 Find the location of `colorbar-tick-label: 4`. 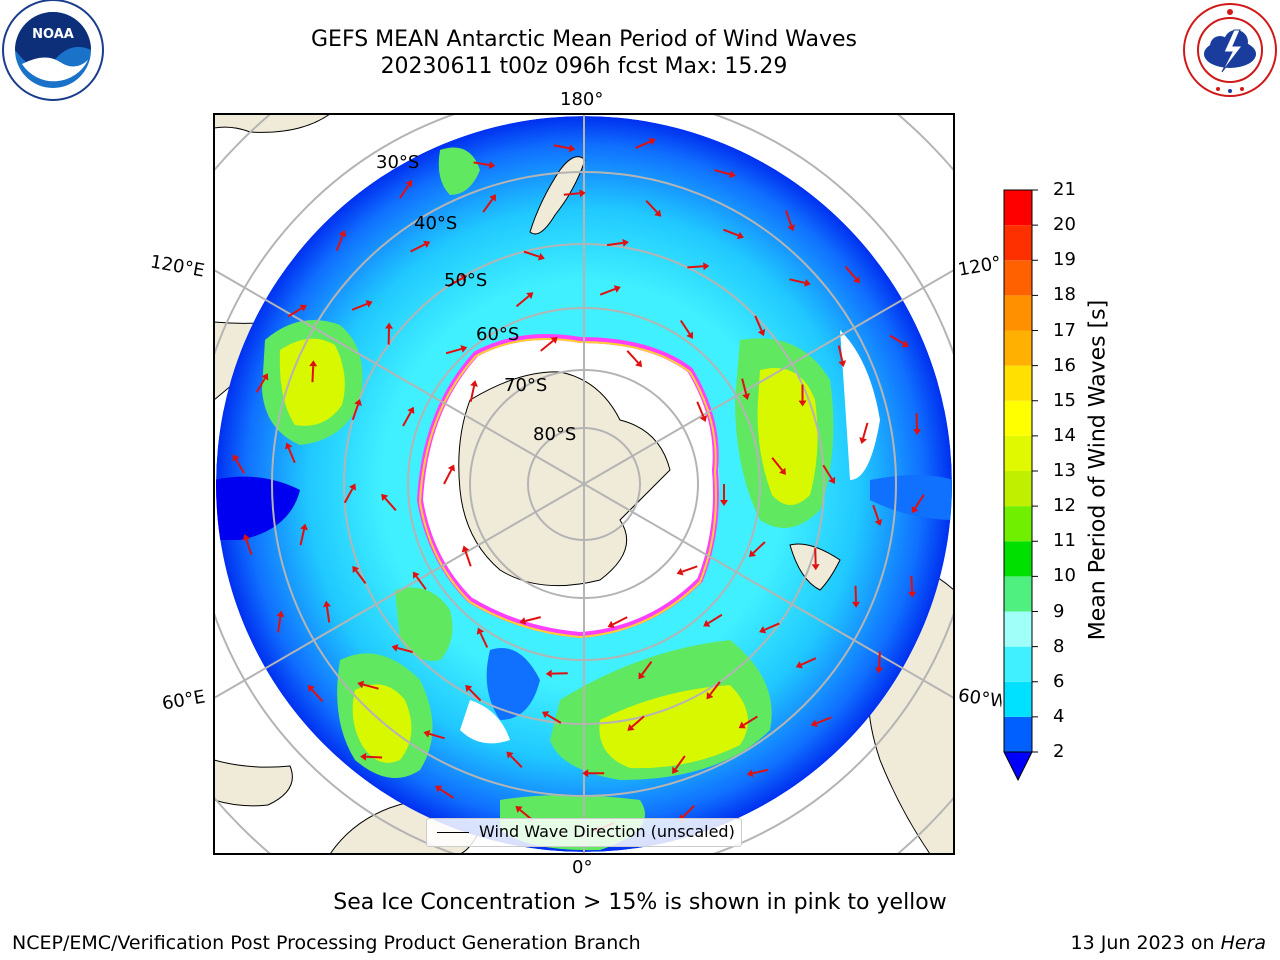

colorbar-tick-label: 4 is located at coordinates (1059, 716).